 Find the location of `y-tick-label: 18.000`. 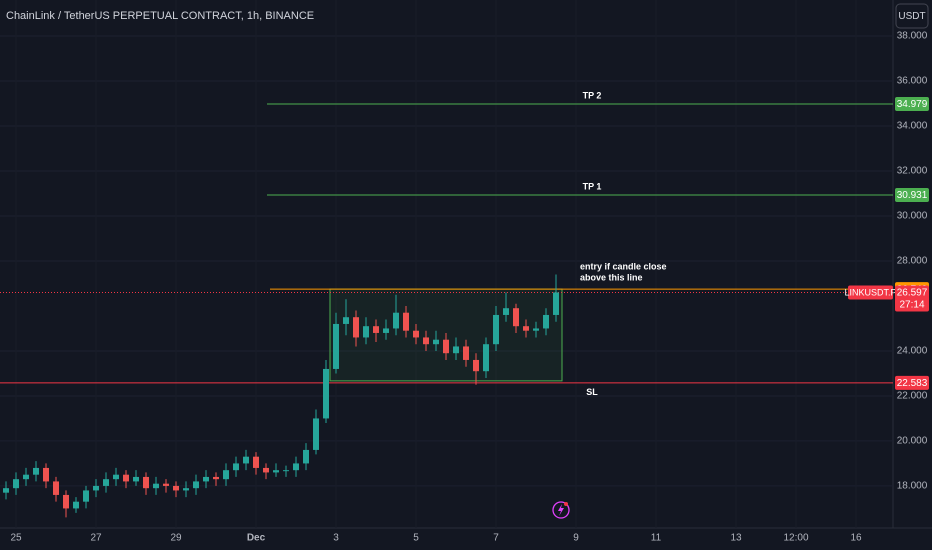

y-tick-label: 18.000 is located at coordinates (912, 486).